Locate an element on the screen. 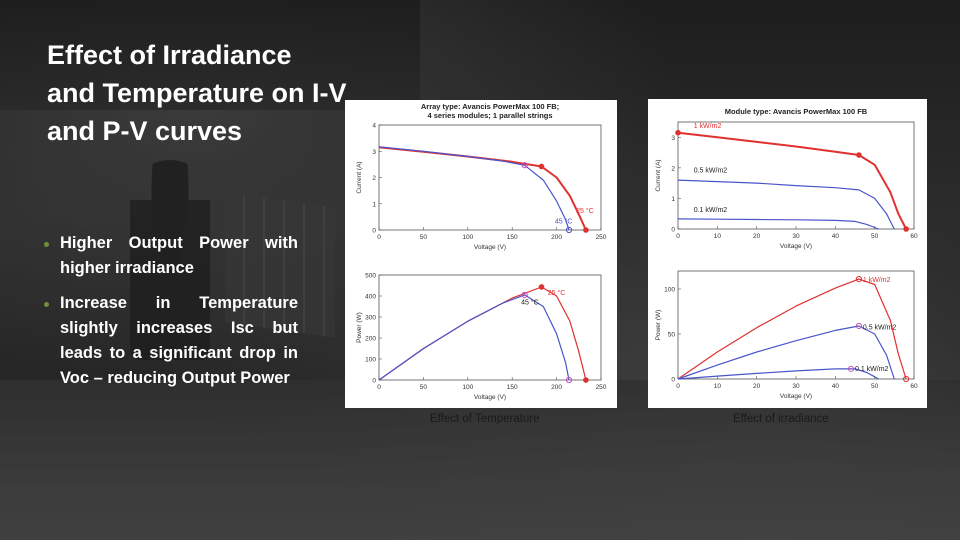 The width and height of the screenshot is (960, 540). y-tick-label: 500 is located at coordinates (370, 276).